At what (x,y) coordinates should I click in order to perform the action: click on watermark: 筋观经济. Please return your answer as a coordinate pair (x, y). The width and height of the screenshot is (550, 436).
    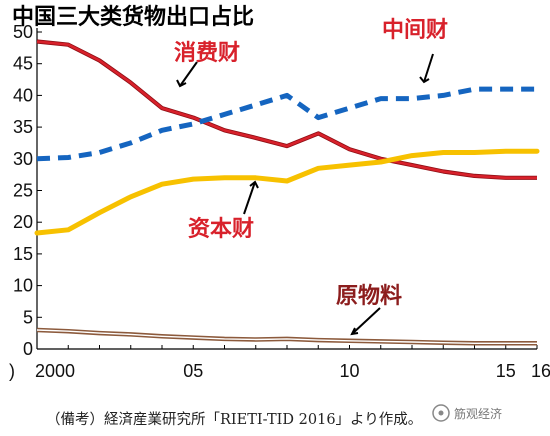
    Looking at the image, I should click on (467, 413).